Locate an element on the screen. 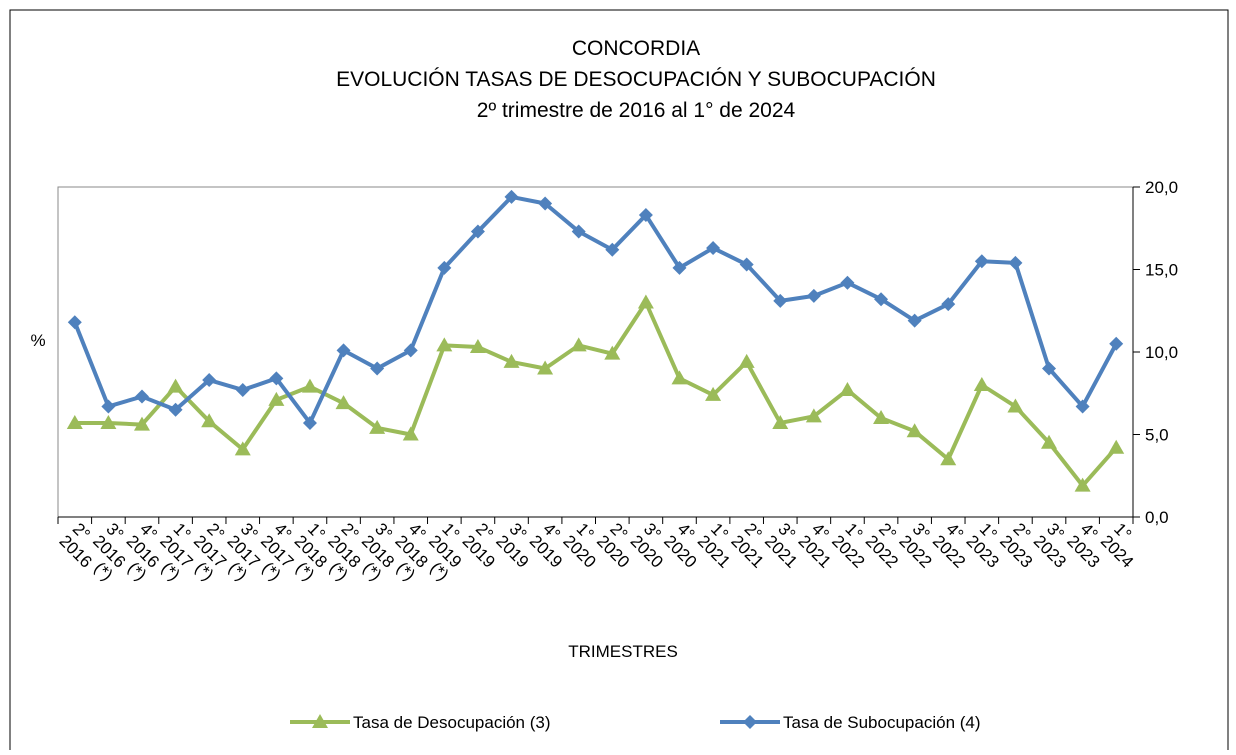  legend-label: Tasa de Subocupación (4) is located at coordinates (882, 722).